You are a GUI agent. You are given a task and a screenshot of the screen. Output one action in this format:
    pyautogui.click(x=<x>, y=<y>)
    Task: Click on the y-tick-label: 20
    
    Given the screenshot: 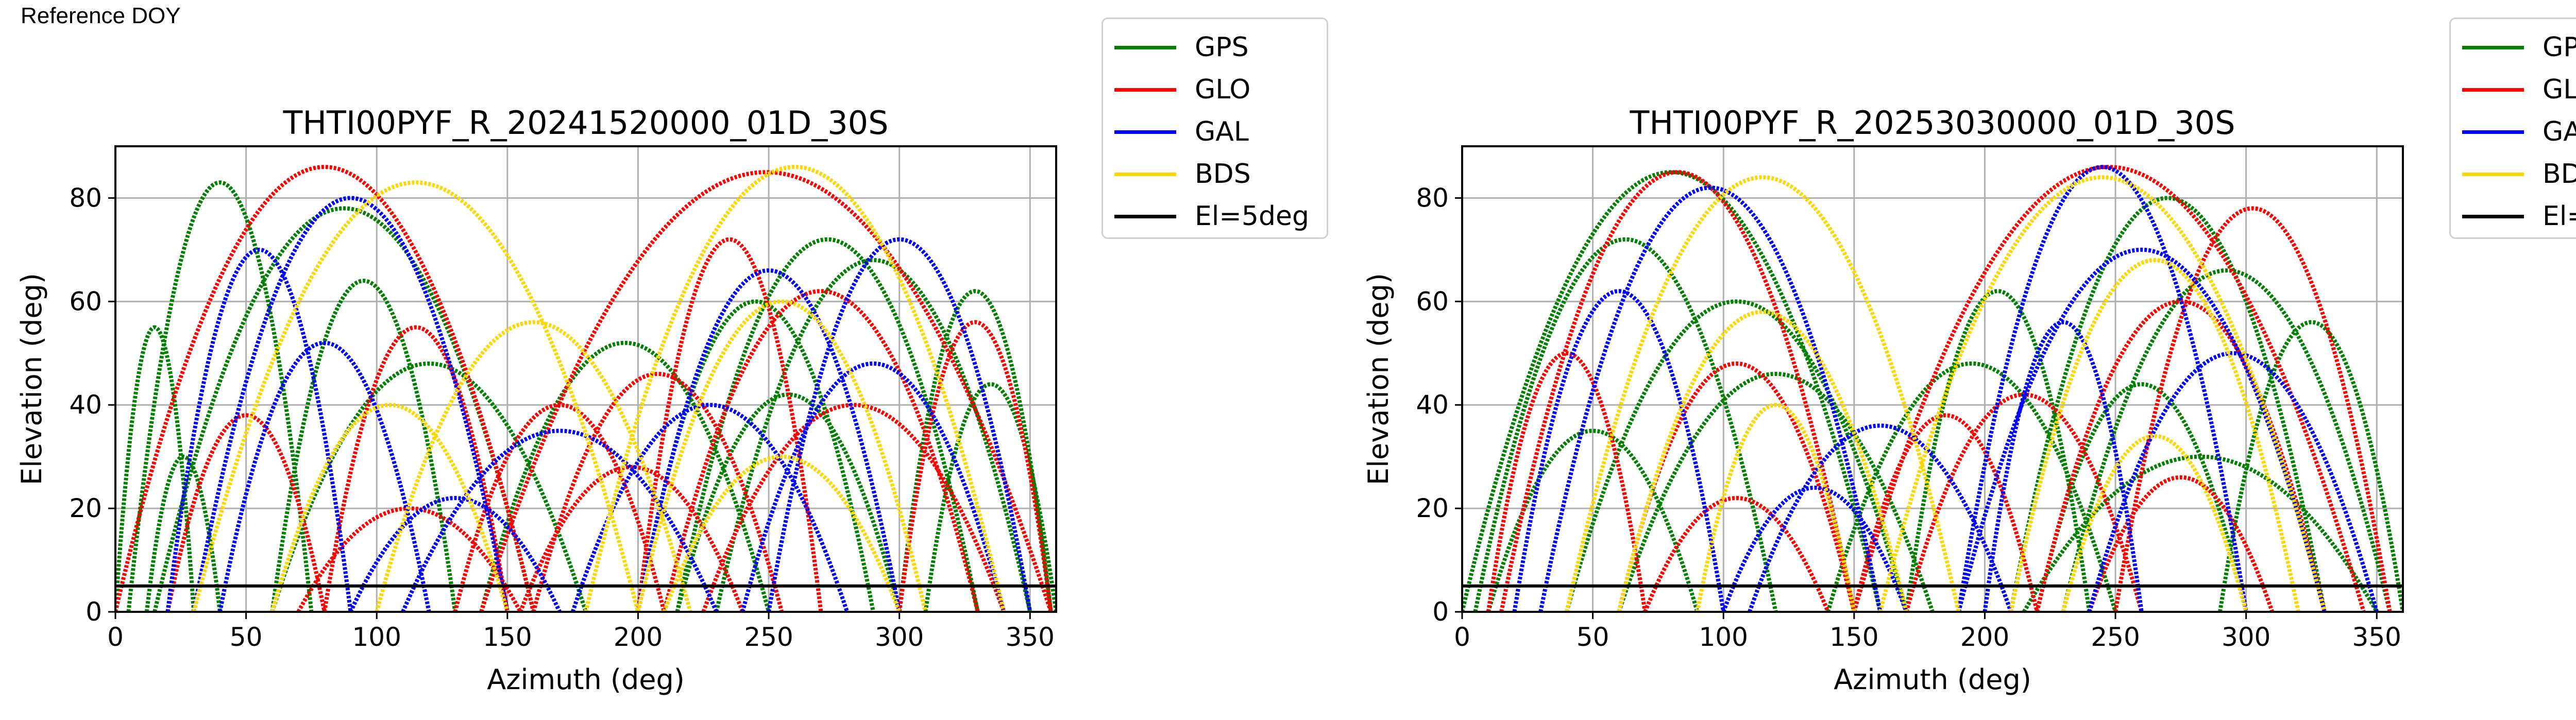 What is the action you would take?
    pyautogui.click(x=85, y=508)
    